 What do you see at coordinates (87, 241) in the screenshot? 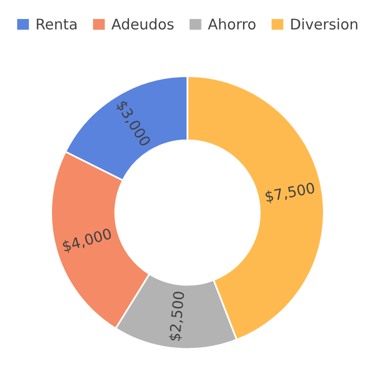
I see `data-label: $4,000` at bounding box center [87, 241].